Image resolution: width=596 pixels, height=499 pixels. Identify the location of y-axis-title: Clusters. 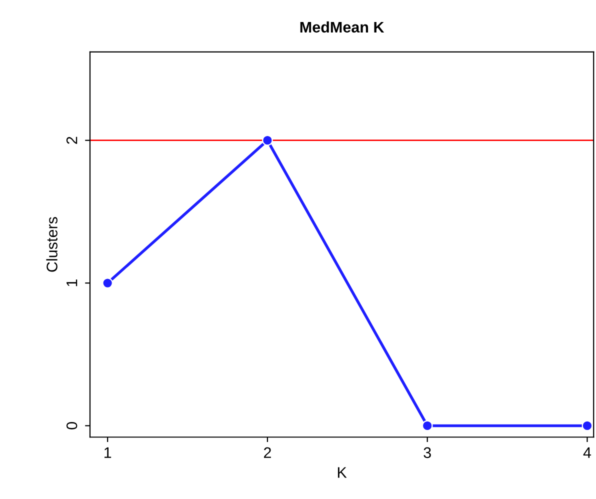
(52, 244).